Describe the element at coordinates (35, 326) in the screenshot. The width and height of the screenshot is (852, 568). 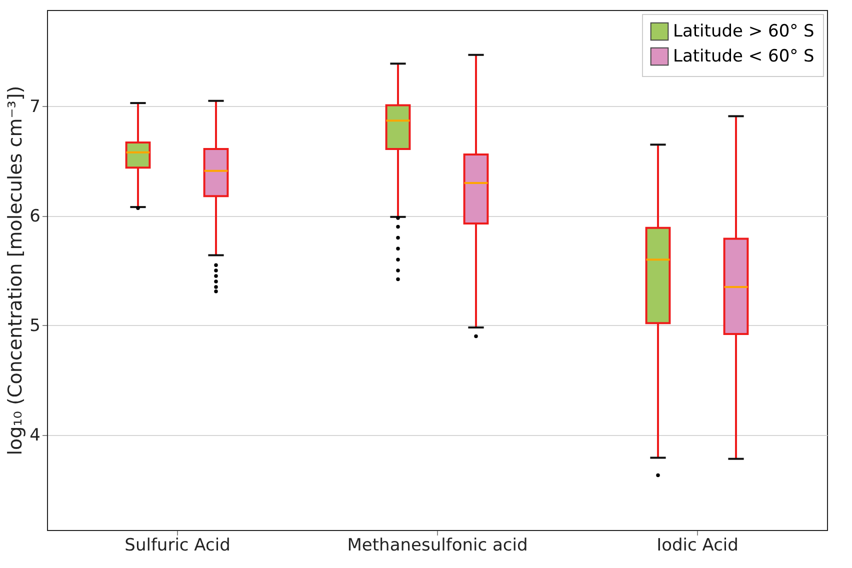
I see `y-tick-label: 5` at that location.